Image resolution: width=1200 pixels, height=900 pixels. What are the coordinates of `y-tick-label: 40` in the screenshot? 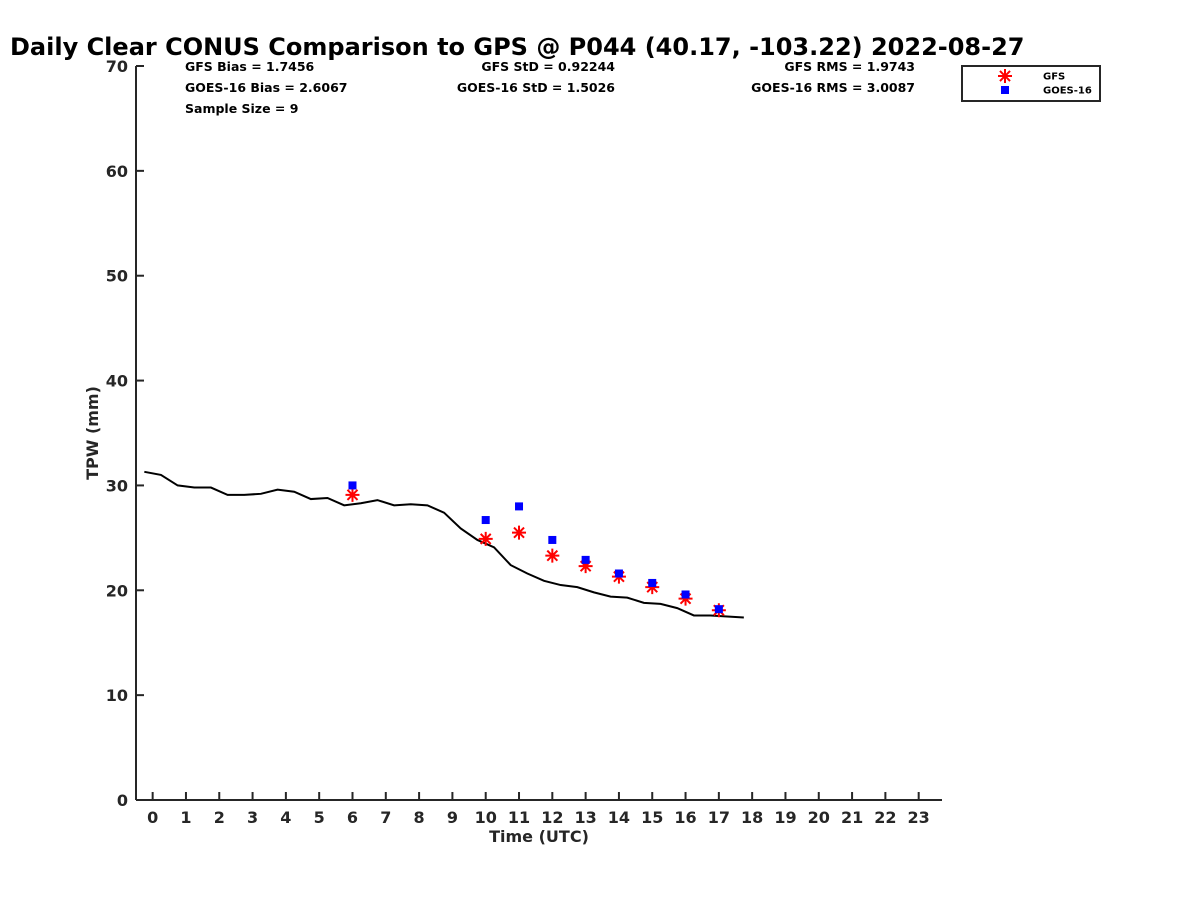 It's located at (117, 381).